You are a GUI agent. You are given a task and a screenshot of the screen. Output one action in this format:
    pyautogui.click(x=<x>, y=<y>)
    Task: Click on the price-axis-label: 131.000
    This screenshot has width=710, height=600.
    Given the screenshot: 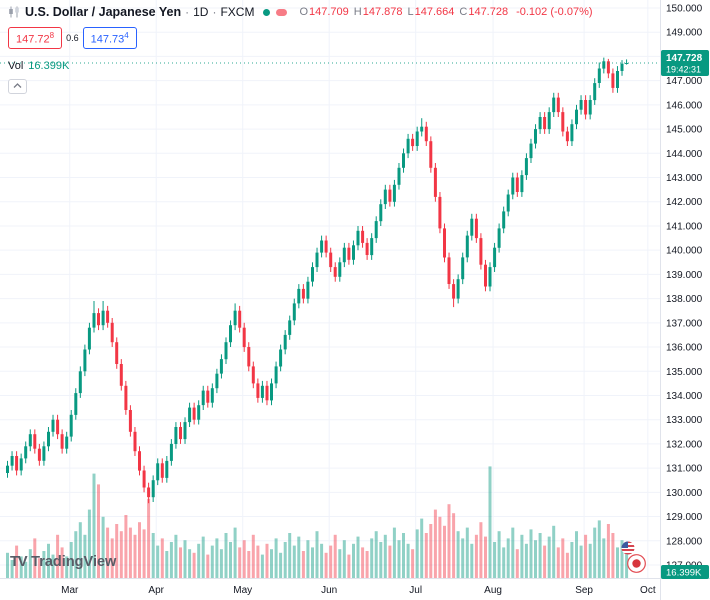 What is the action you would take?
    pyautogui.click(x=684, y=469)
    